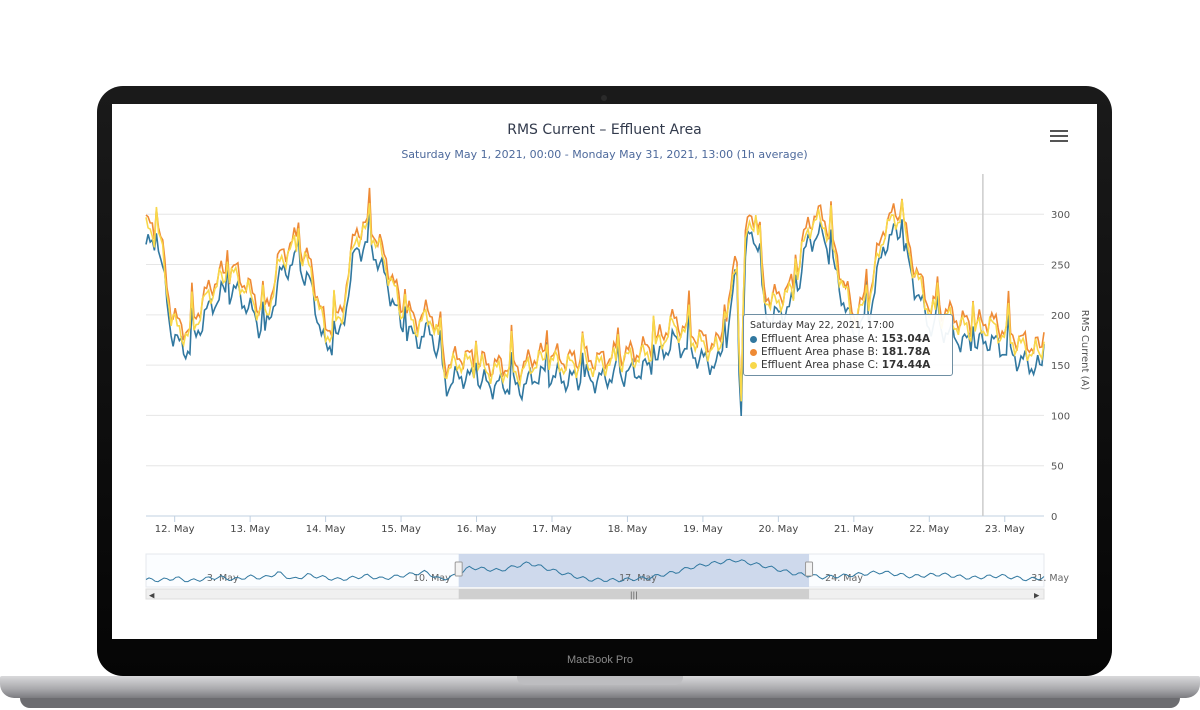  What do you see at coordinates (753, 365) in the screenshot?
I see `phase-c-dot-icon` at bounding box center [753, 365].